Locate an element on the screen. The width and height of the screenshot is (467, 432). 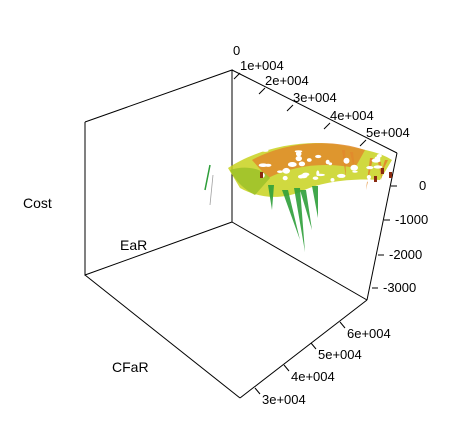
cost-tick-label: 0 is located at coordinates (422, 185).